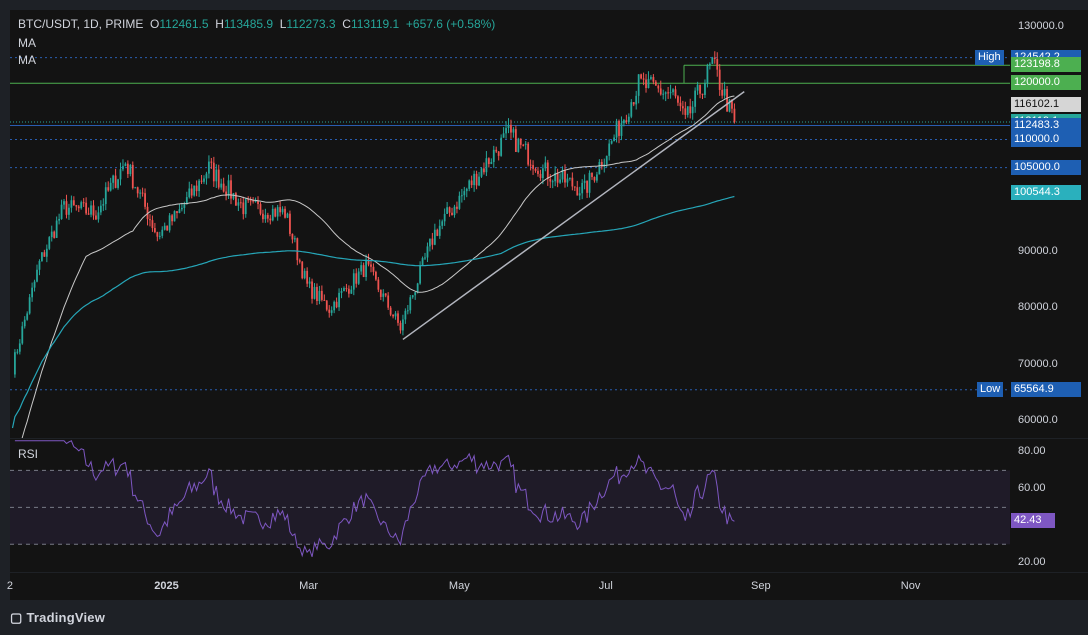 The image size is (1088, 635). I want to click on trend-line, so click(573, 216).